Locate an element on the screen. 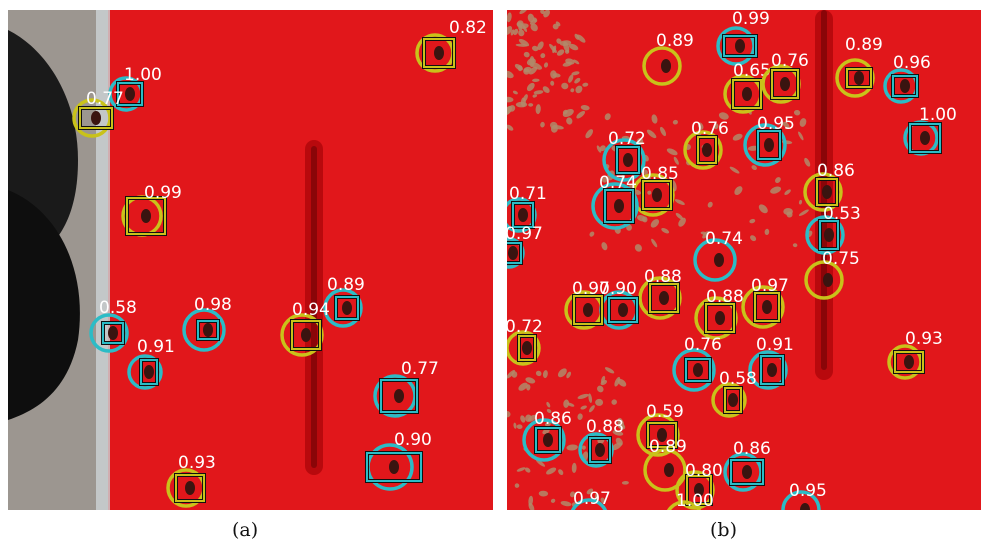 This screenshot has width=981, height=545. panel-b-detection: 0.74 is located at coordinates (718, 255).